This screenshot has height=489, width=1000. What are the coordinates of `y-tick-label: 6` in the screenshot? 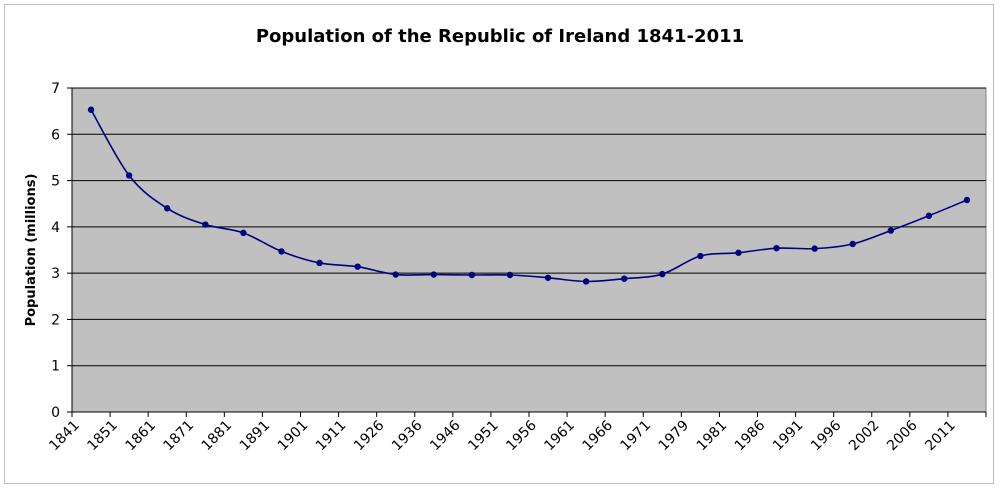 It's located at (55, 135).